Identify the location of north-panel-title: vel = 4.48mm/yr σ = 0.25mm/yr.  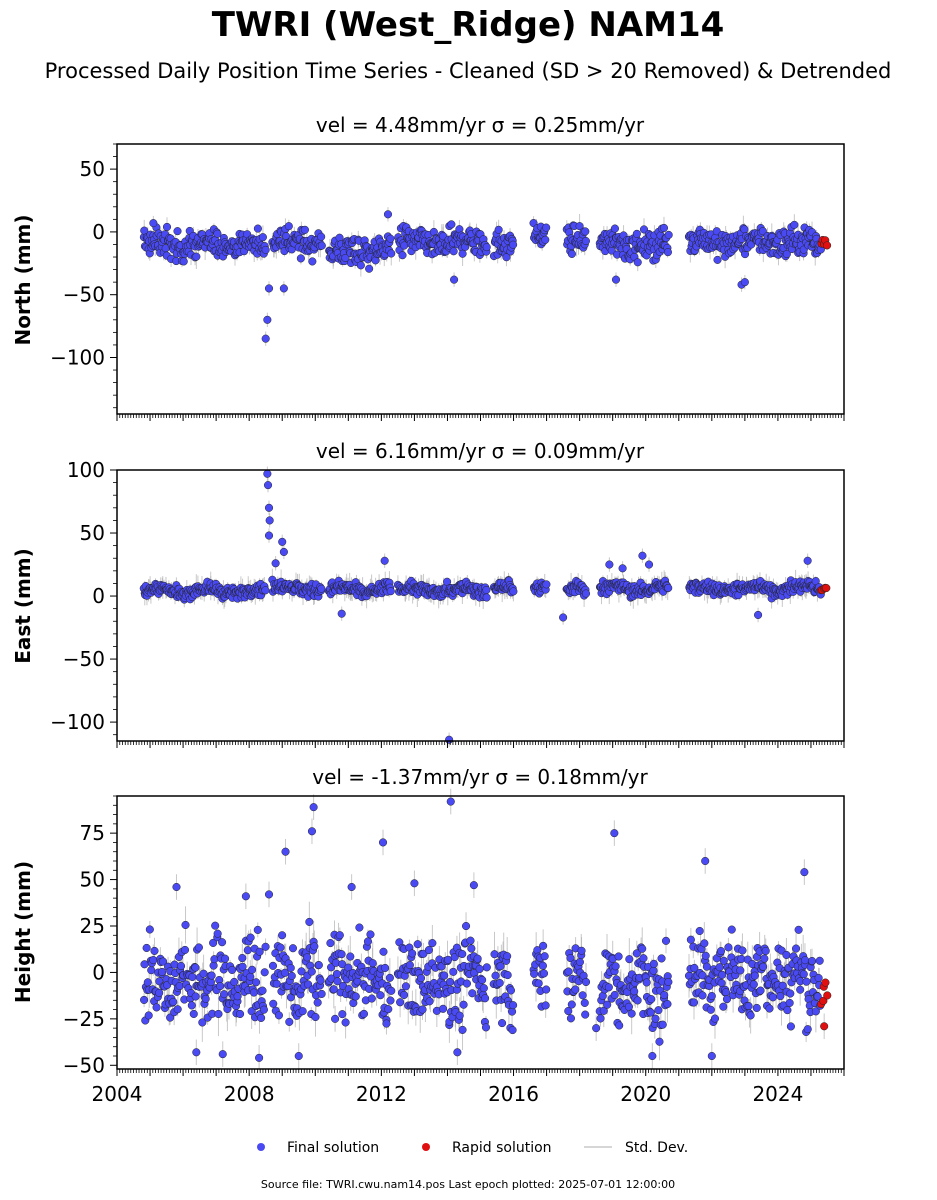
(480, 125).